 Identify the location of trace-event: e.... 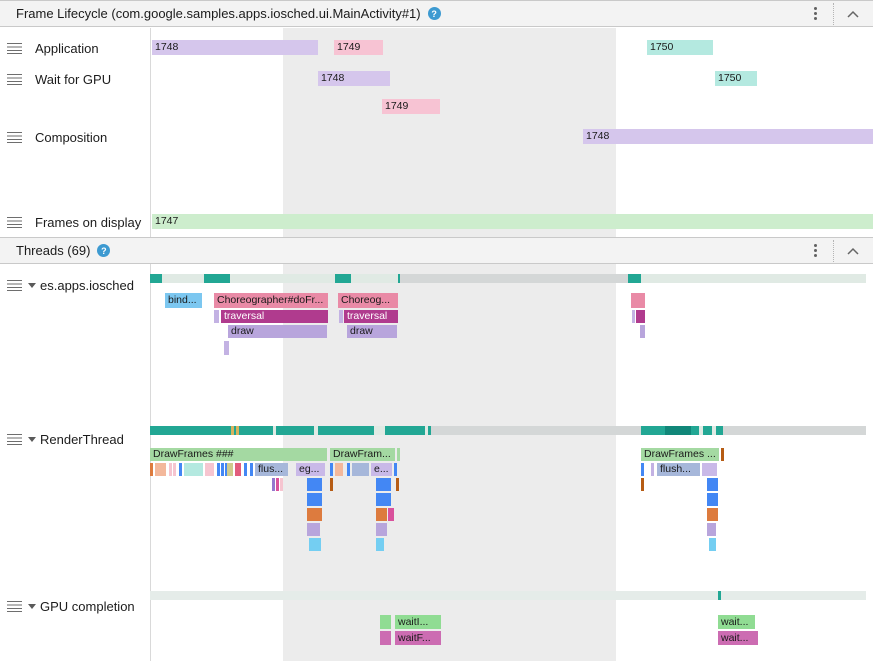
(381, 469).